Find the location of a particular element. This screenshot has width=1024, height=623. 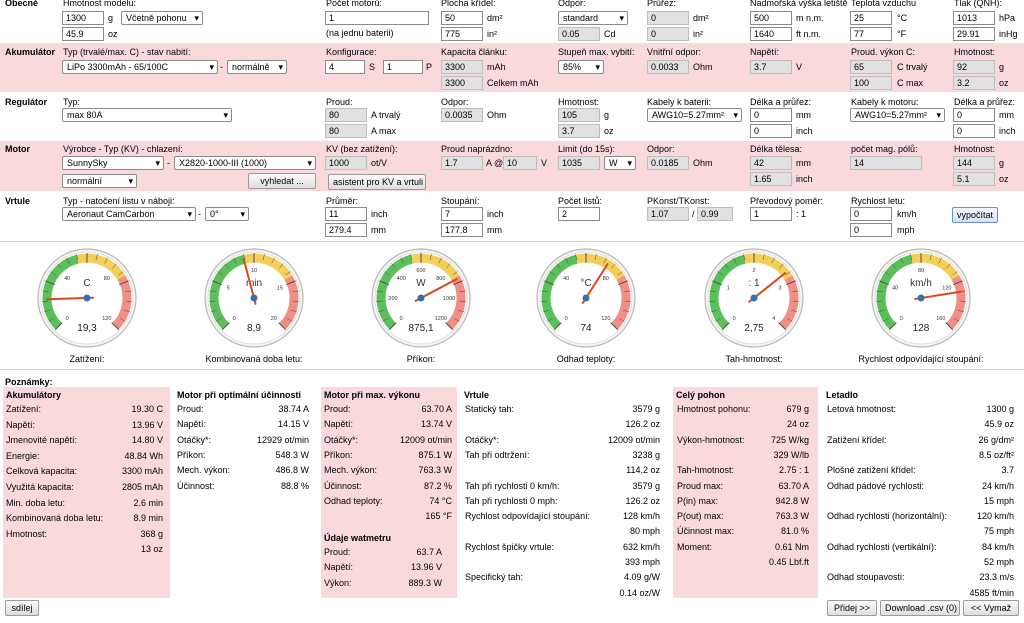

gauge-caption: Příkon: is located at coordinates (421, 359).